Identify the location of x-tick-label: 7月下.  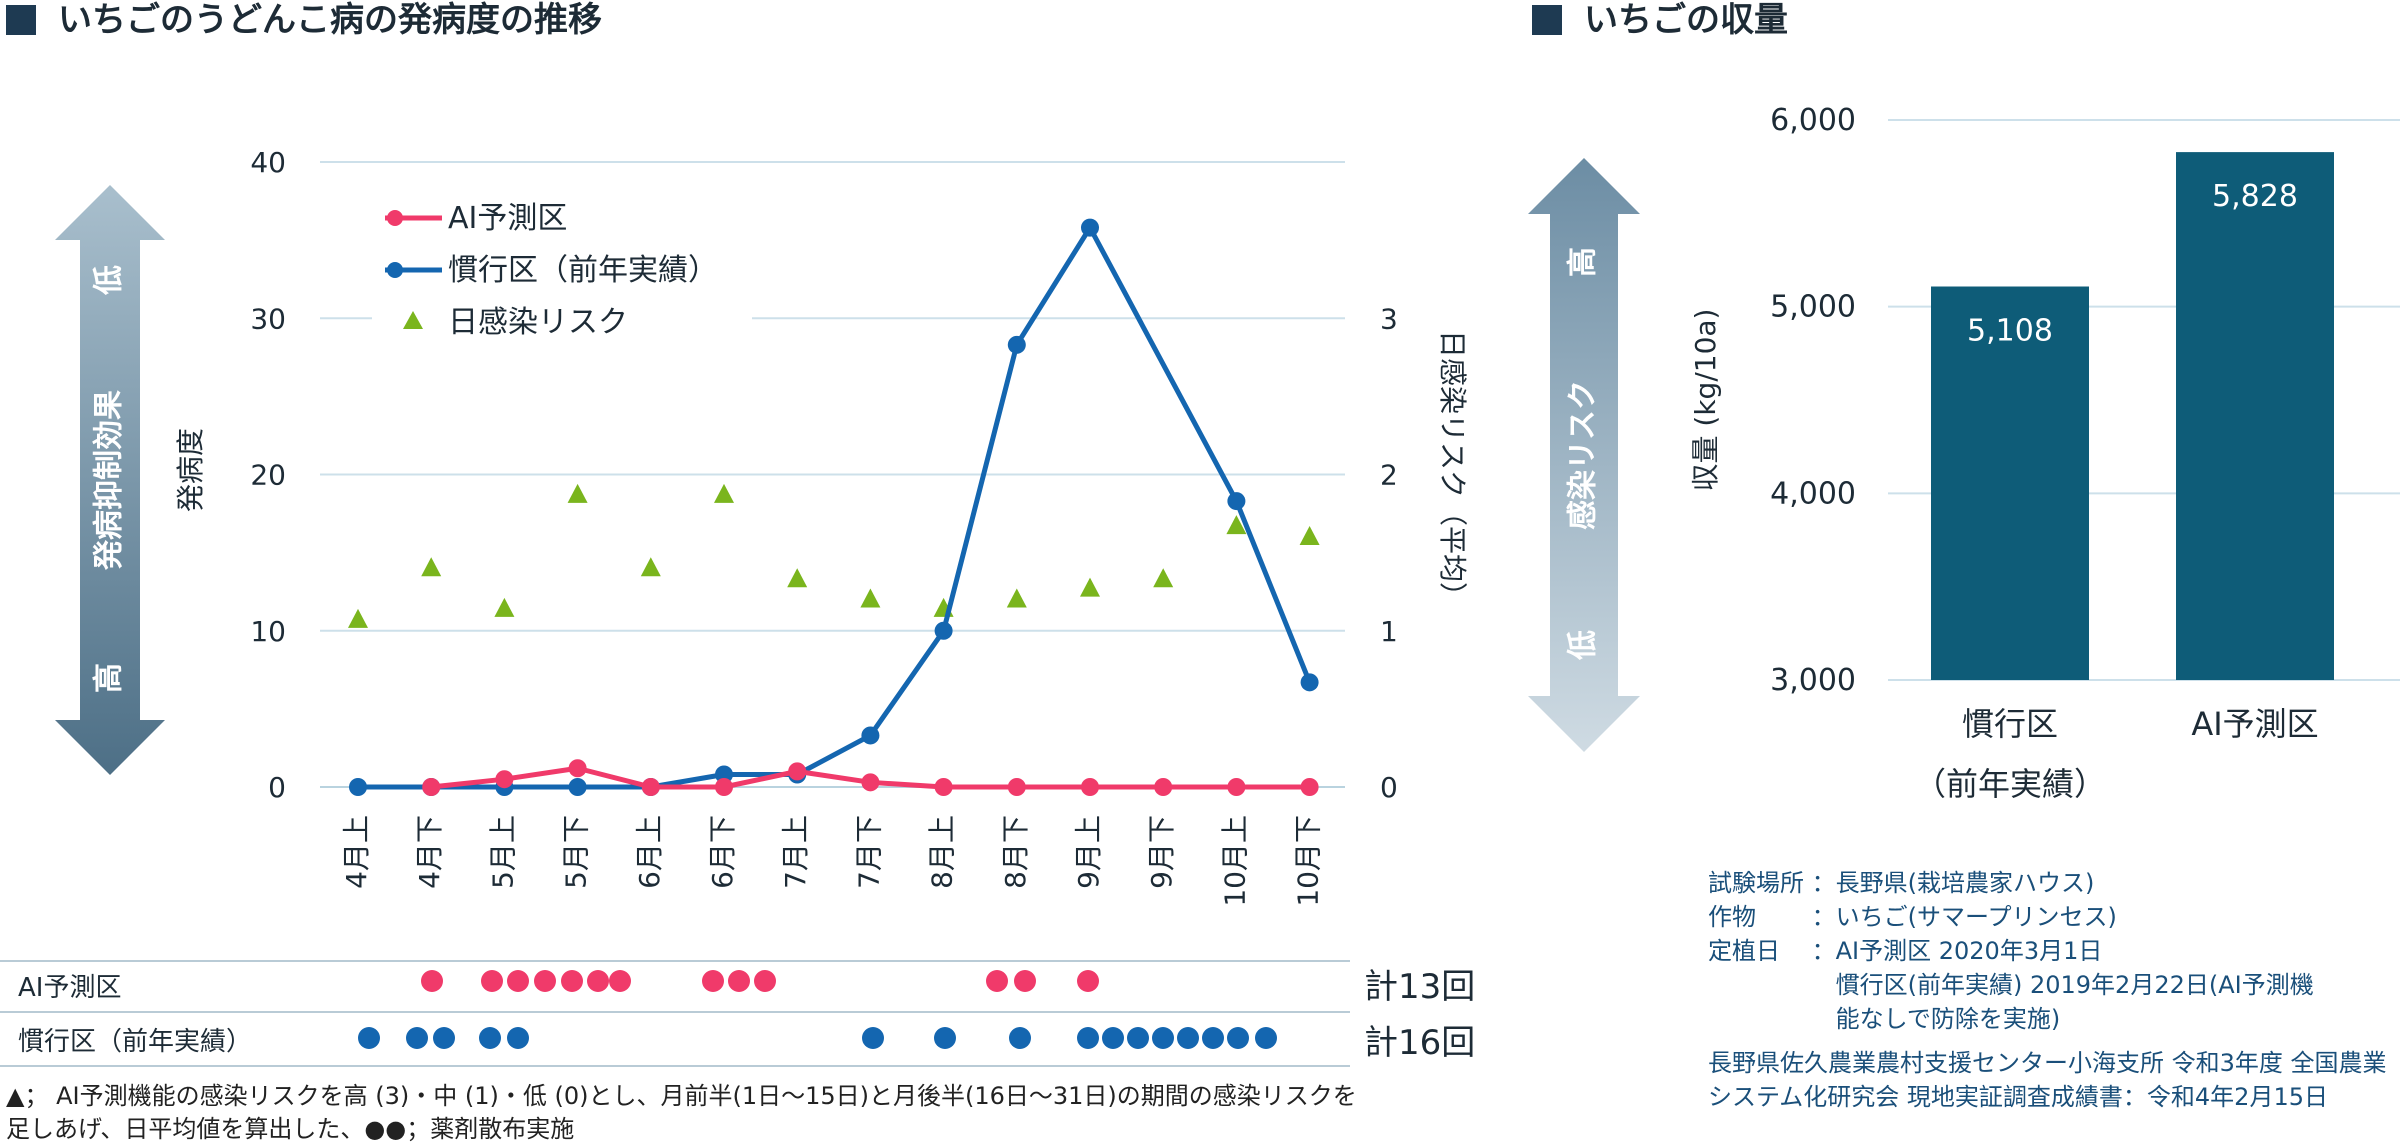
(868, 852).